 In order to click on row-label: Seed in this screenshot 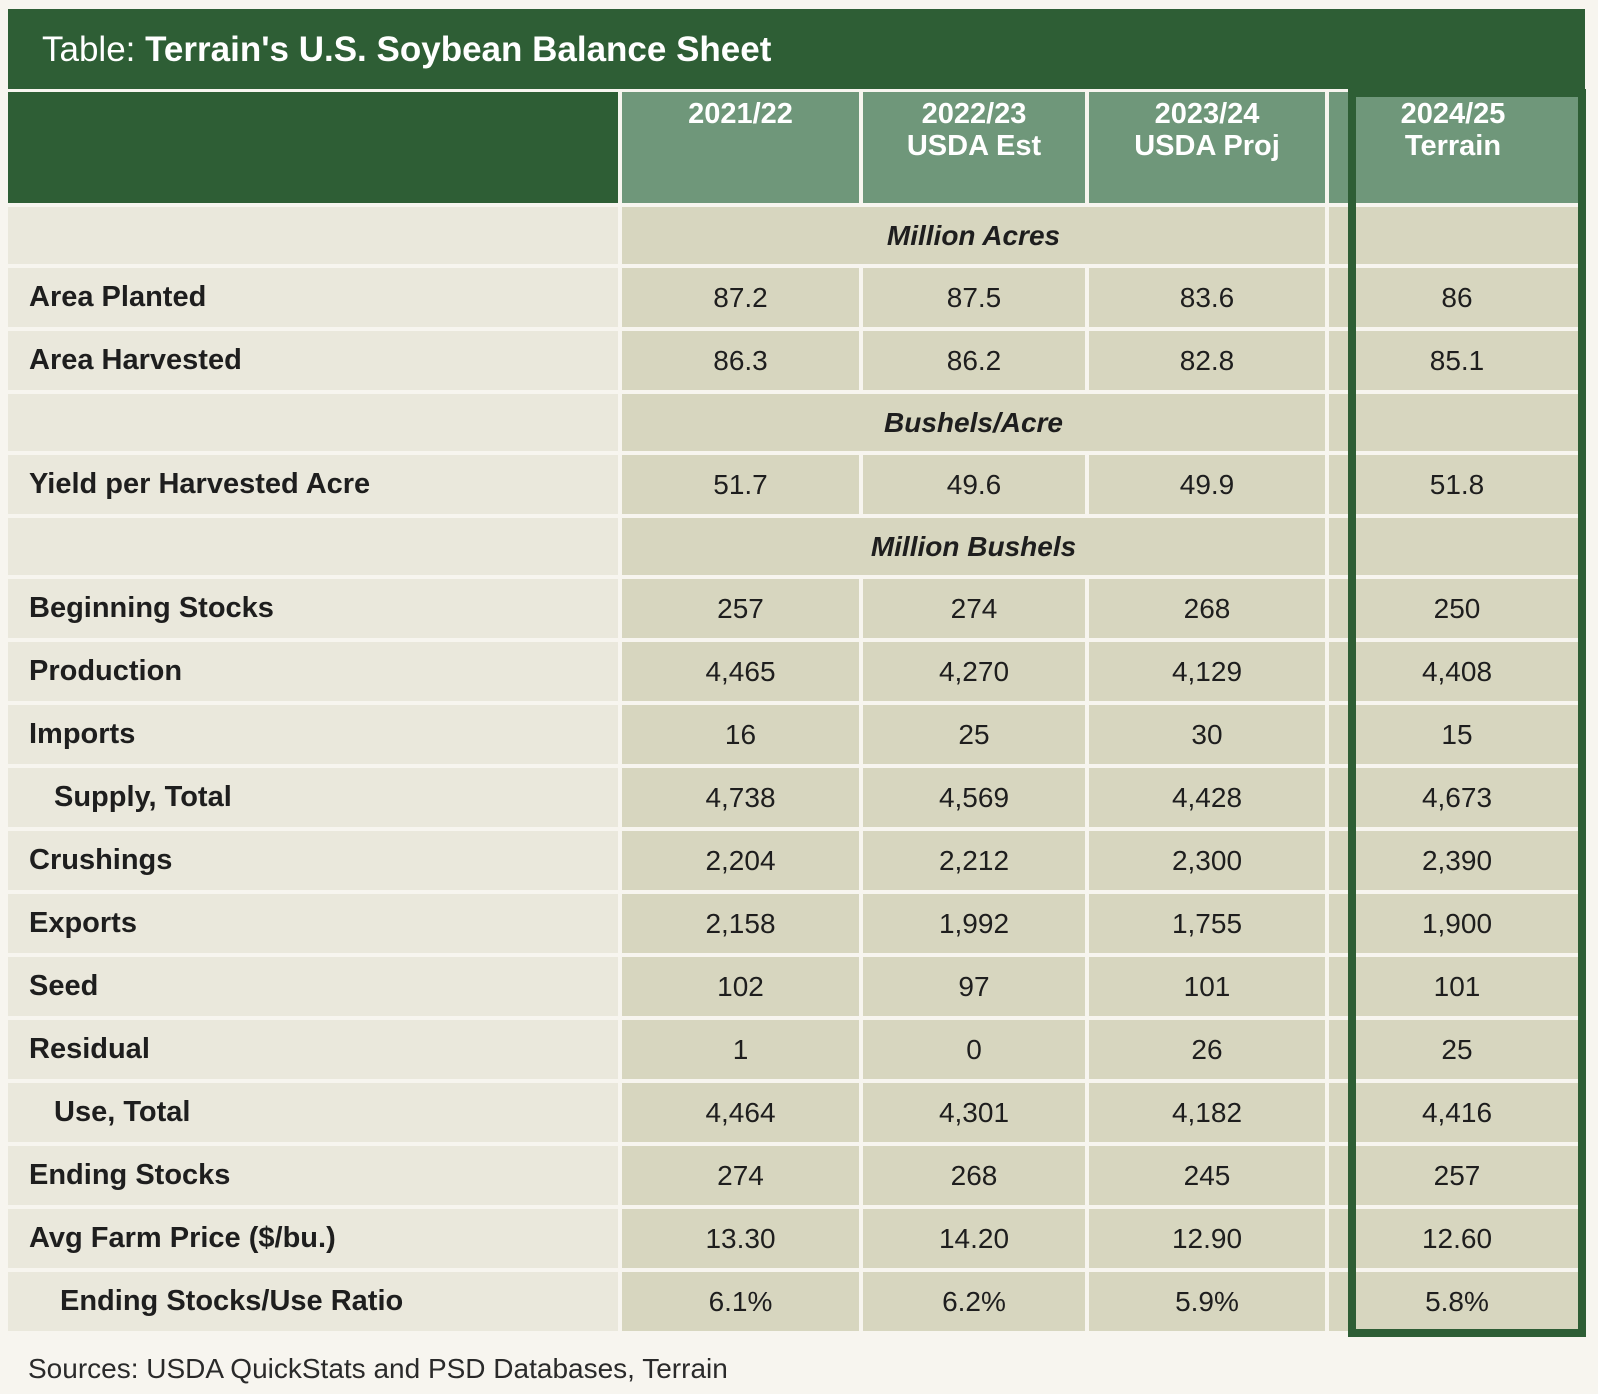, I will do `click(315, 984)`.